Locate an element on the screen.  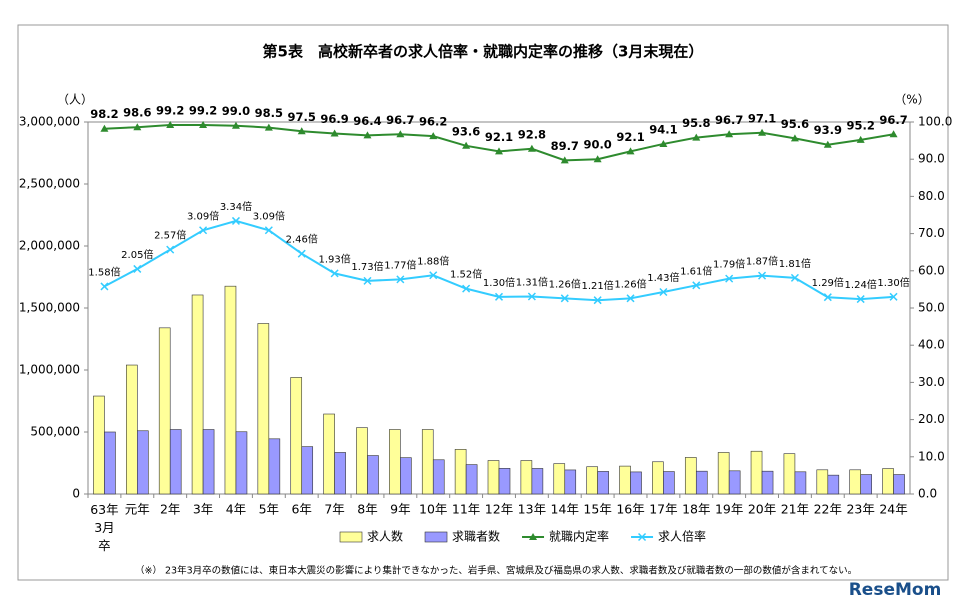
logo: ReseMom is located at coordinates (895, 590).